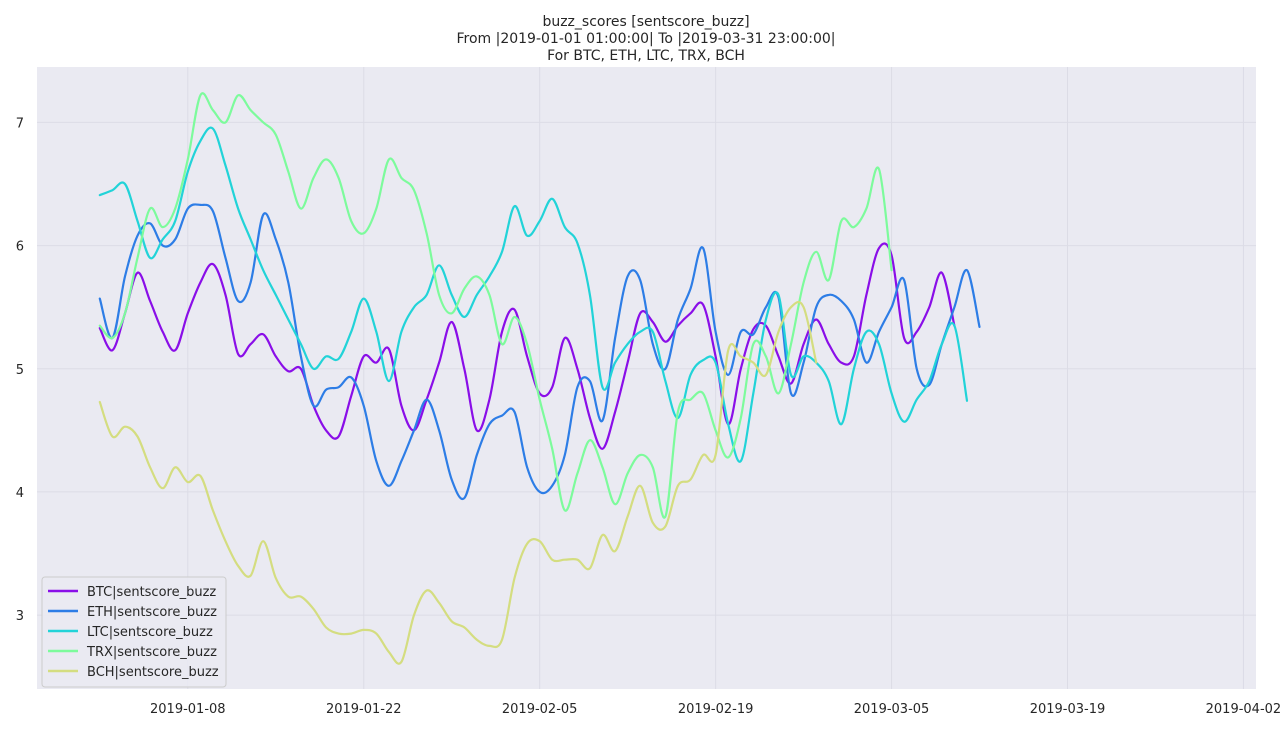 The image size is (1280, 731). Describe the element at coordinates (151, 592) in the screenshot. I see `legend-label: BTC|sentscore_buzz` at that location.